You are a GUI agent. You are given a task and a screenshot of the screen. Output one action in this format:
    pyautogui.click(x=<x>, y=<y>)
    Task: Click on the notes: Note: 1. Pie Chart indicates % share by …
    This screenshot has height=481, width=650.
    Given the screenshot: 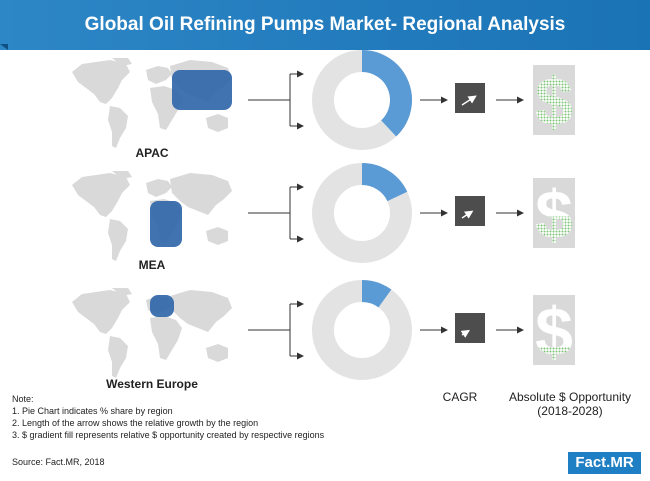 What is the action you would take?
    pyautogui.click(x=168, y=417)
    